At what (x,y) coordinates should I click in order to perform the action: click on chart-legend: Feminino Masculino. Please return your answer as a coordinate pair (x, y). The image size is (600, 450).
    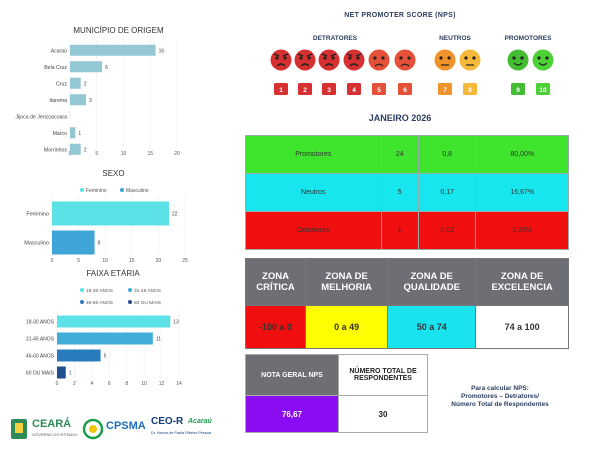
    Looking at the image, I should click on (114, 191).